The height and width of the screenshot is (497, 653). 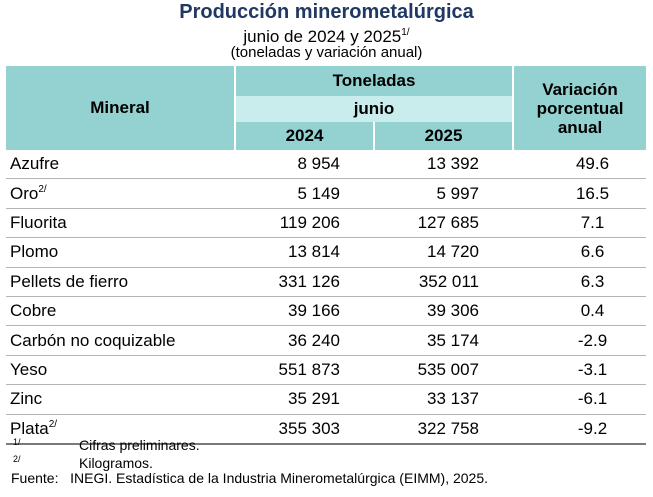 I want to click on value-2024: 39 166, so click(x=304, y=311).